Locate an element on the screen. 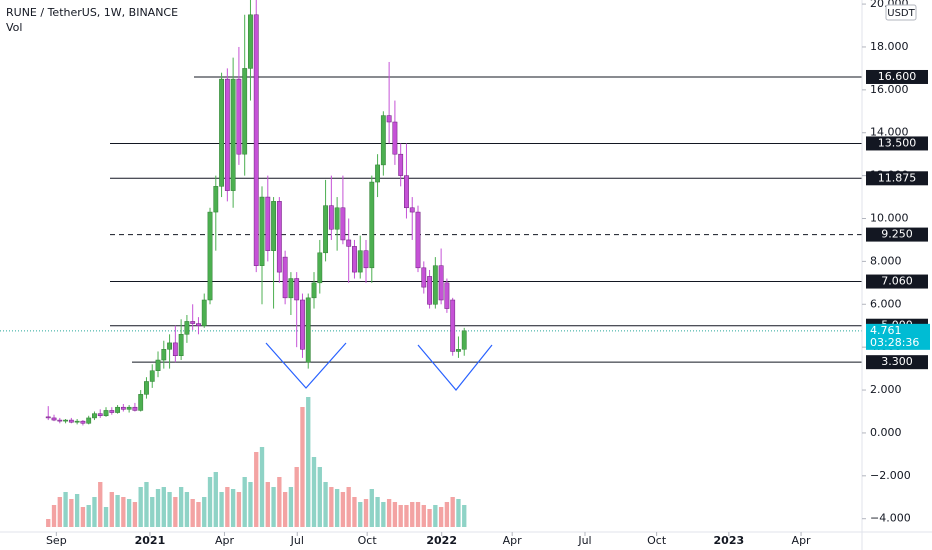 The height and width of the screenshot is (550, 932). level-label: 11.875 is located at coordinates (897, 177).